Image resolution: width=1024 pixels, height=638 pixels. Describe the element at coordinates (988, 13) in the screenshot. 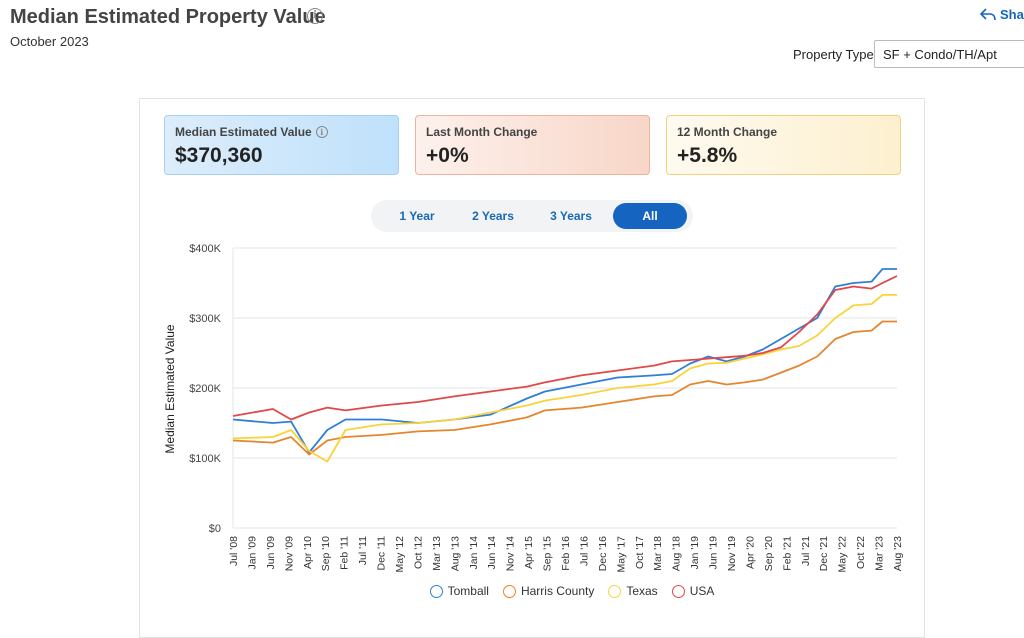

I see `share-icon` at that location.